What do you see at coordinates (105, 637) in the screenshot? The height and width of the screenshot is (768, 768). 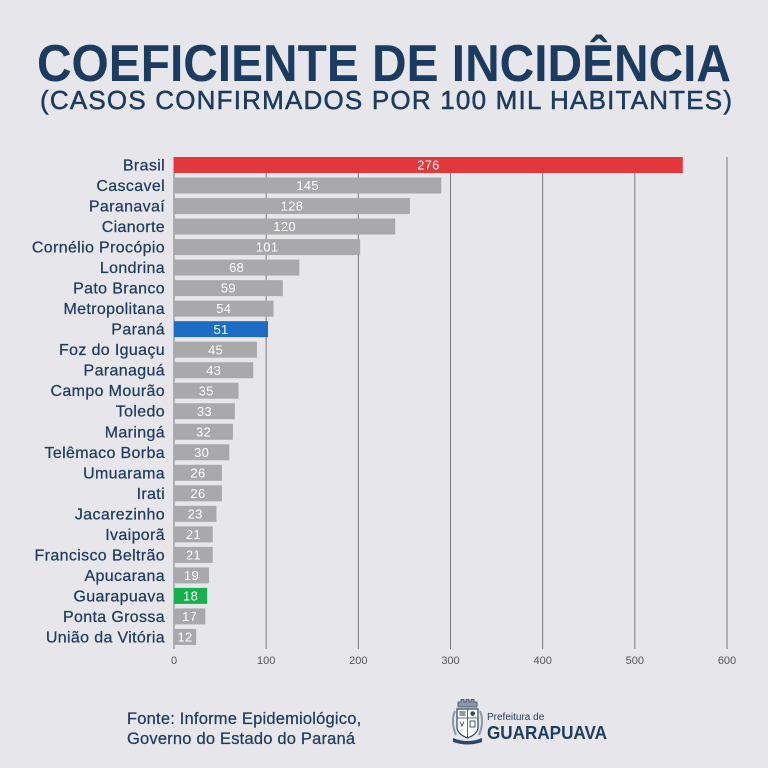 I see `category-label: União da Vitória` at bounding box center [105, 637].